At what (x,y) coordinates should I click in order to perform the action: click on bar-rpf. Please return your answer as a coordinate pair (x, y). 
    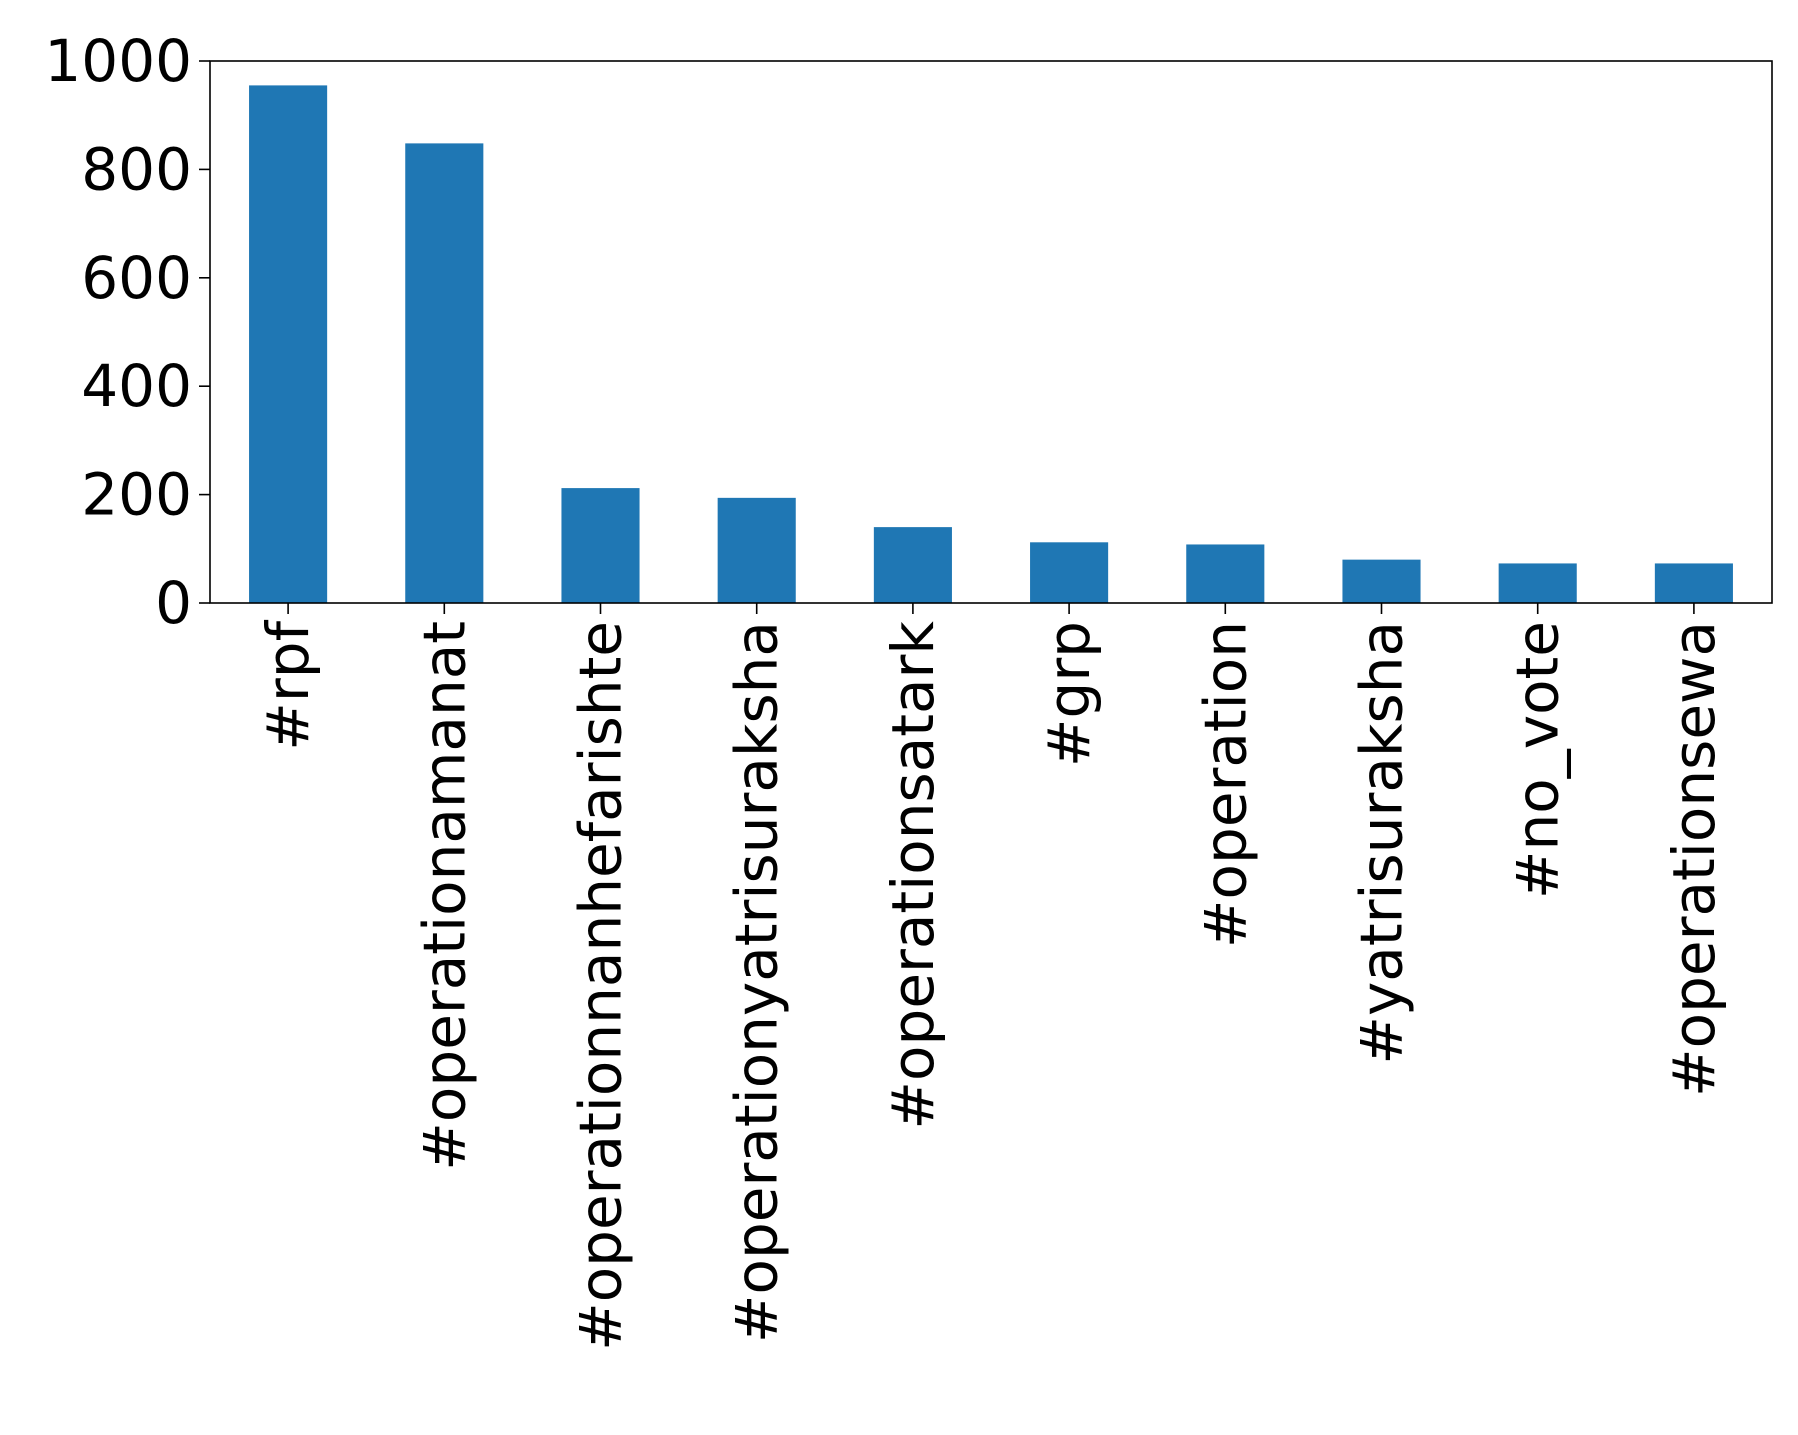
    Looking at the image, I should click on (288, 344).